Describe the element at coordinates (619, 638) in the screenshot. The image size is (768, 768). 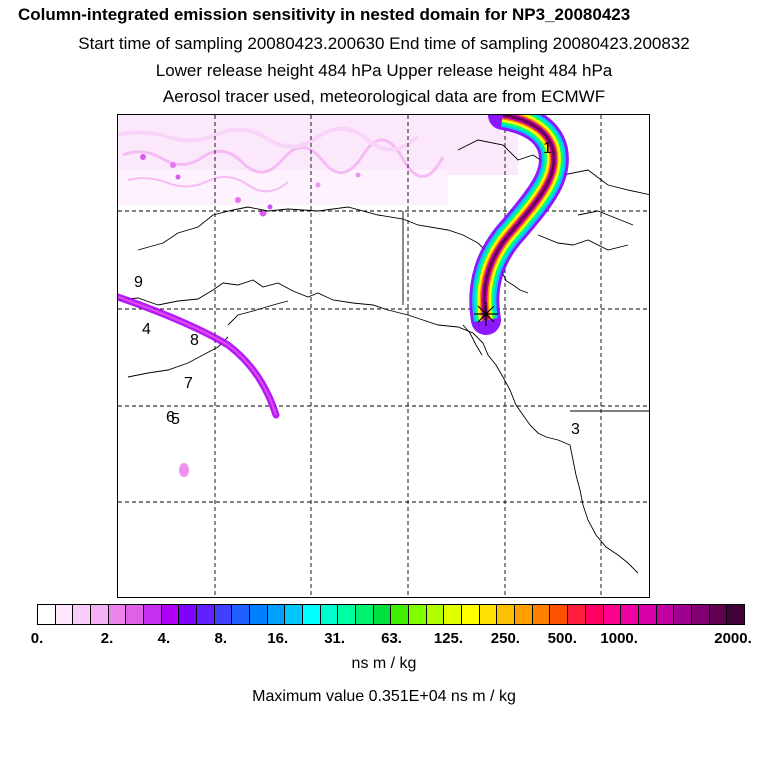
I see `color-scale-tick-label: 1000.` at that location.